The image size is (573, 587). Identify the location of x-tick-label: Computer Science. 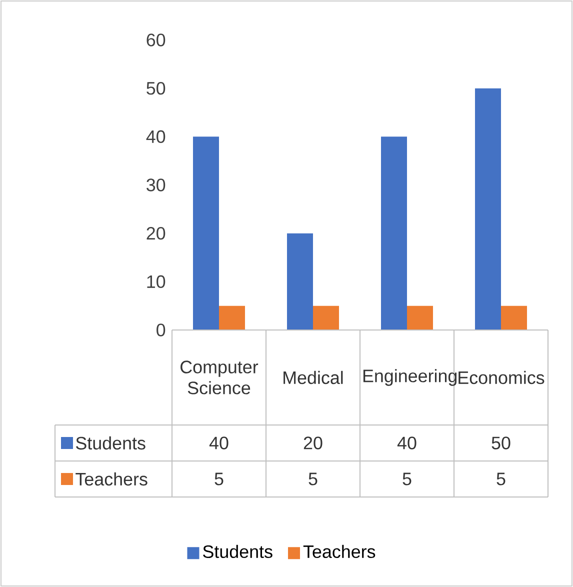
(219, 377).